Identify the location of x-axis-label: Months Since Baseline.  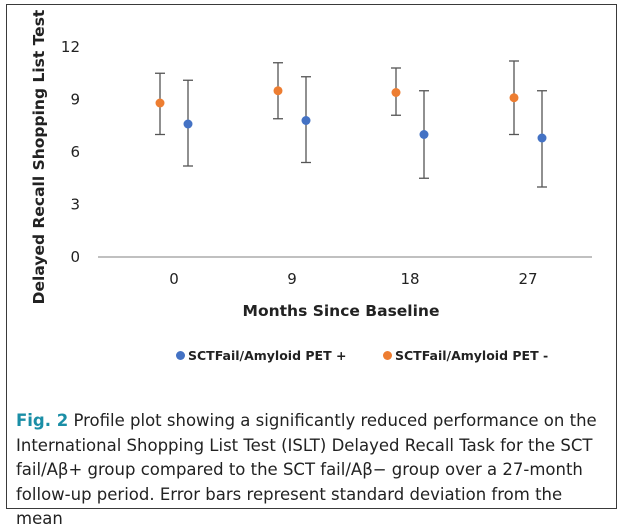
(341, 311).